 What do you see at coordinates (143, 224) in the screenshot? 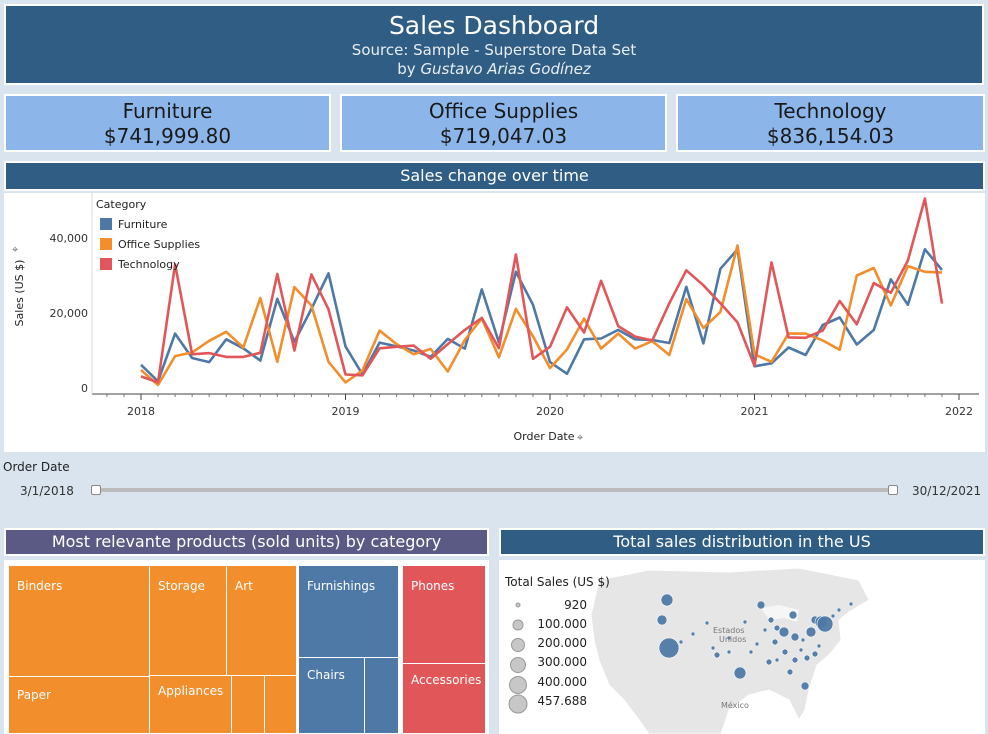
I see `legend-label: Furniture` at bounding box center [143, 224].